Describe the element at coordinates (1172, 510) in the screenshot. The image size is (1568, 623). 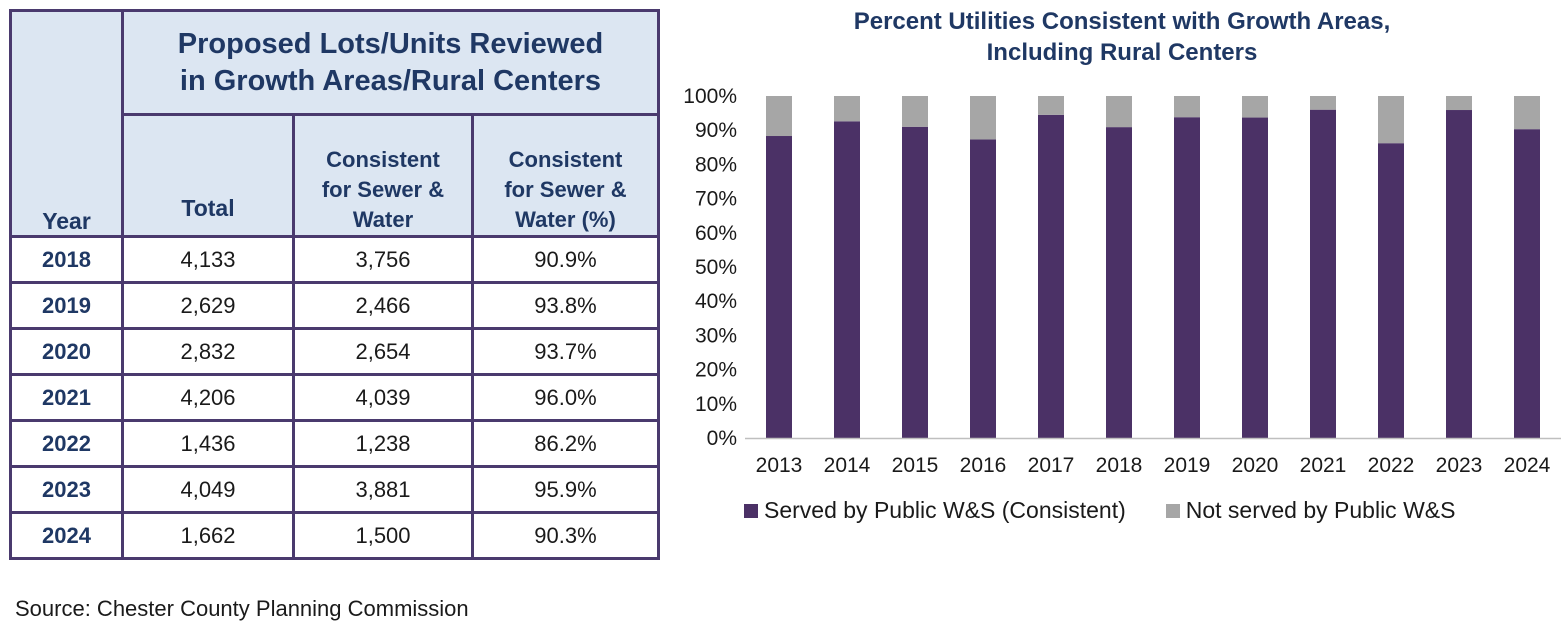
I see `legend-swatch-not-served` at that location.